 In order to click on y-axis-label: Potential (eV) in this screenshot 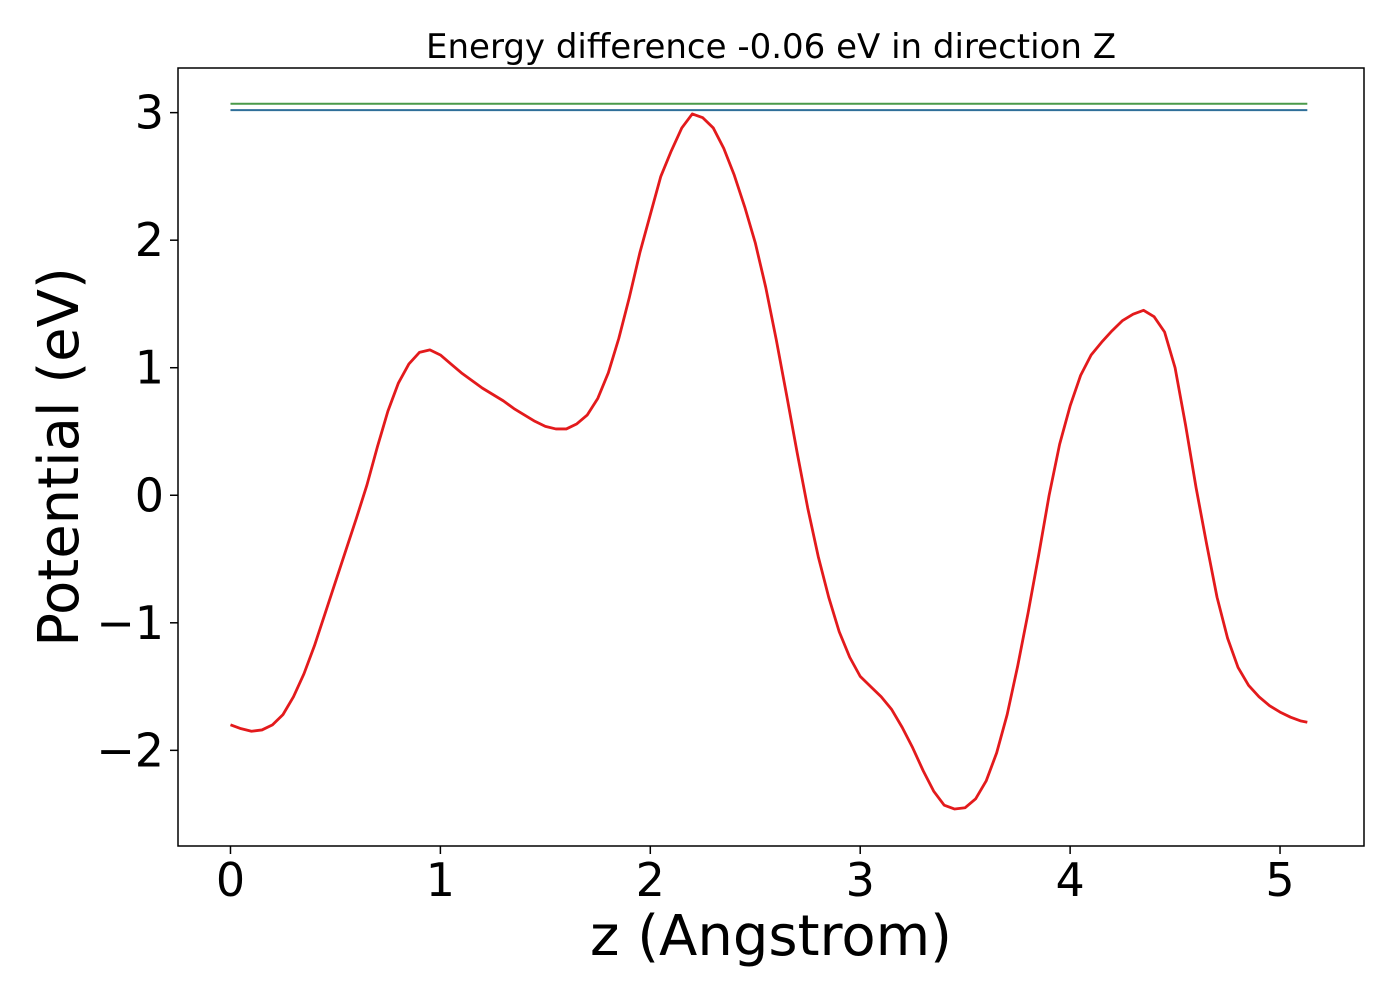, I will do `click(59, 457)`.